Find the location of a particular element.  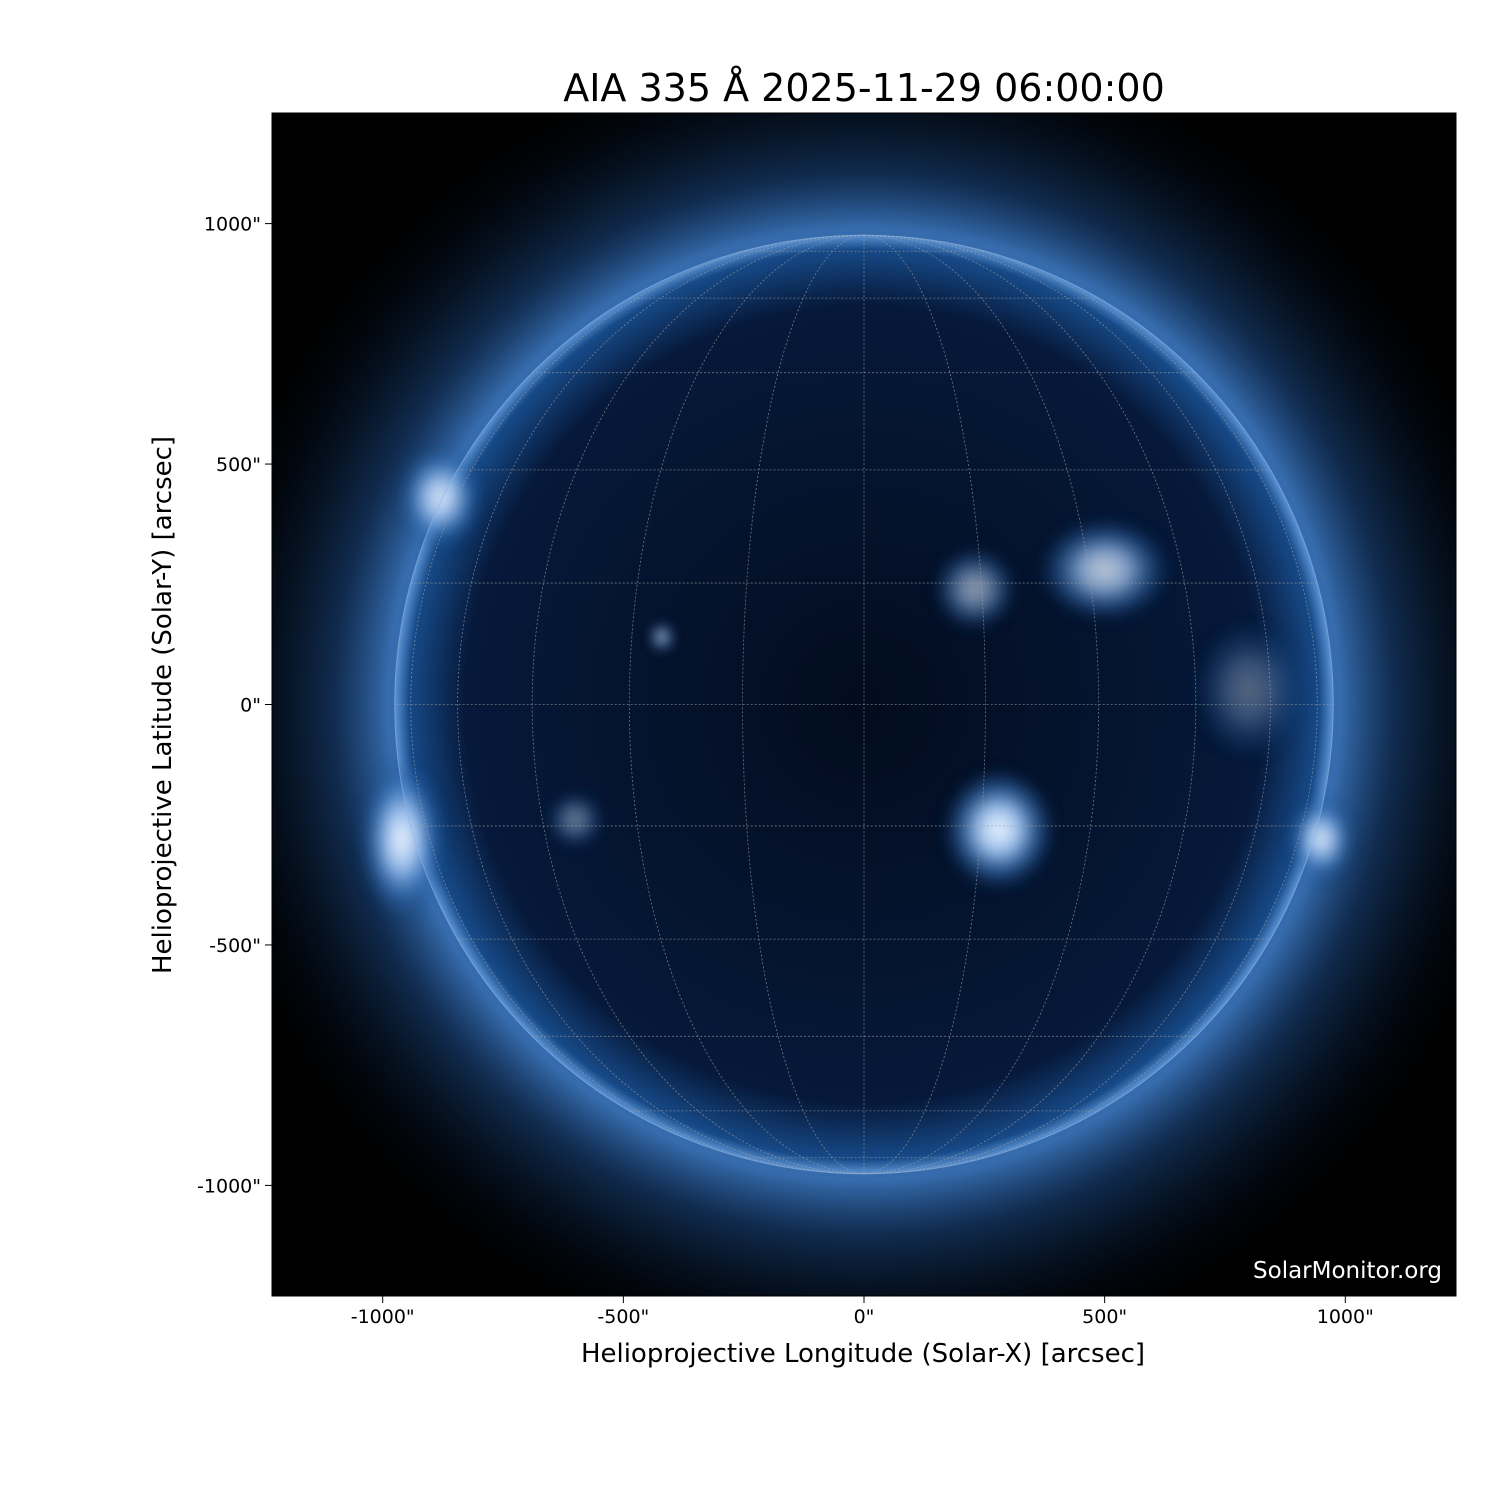

x-tick-label: -1000" is located at coordinates (383, 1317).